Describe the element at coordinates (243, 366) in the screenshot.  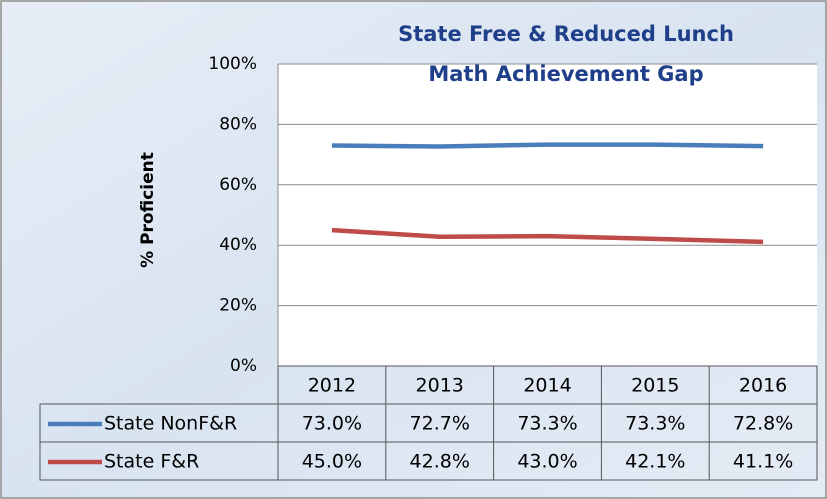
I see `y-tick-label: 0%` at that location.